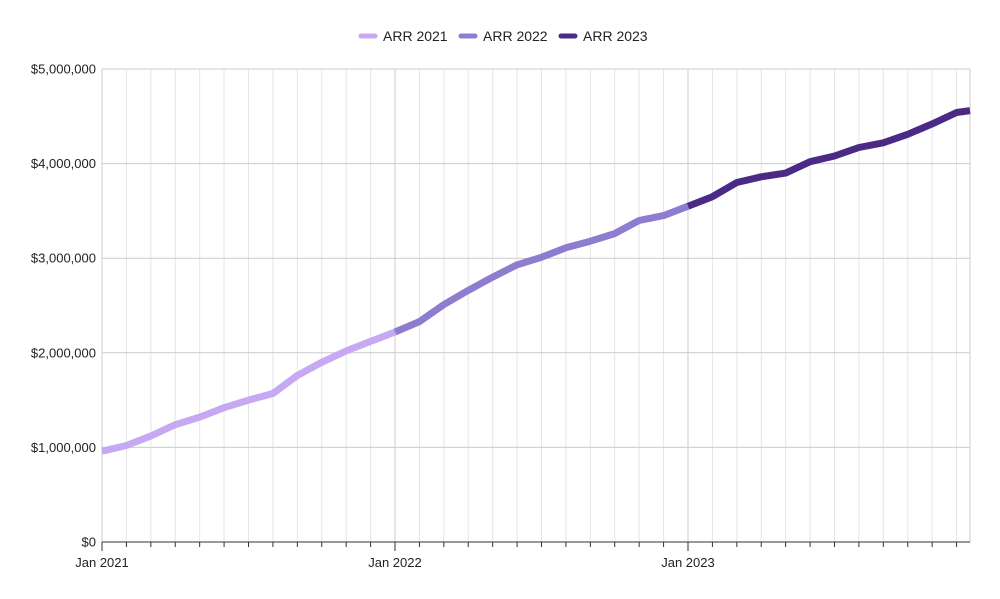 The height and width of the screenshot is (599, 1000). I want to click on x-tick-label: Jan 2021, so click(102, 562).